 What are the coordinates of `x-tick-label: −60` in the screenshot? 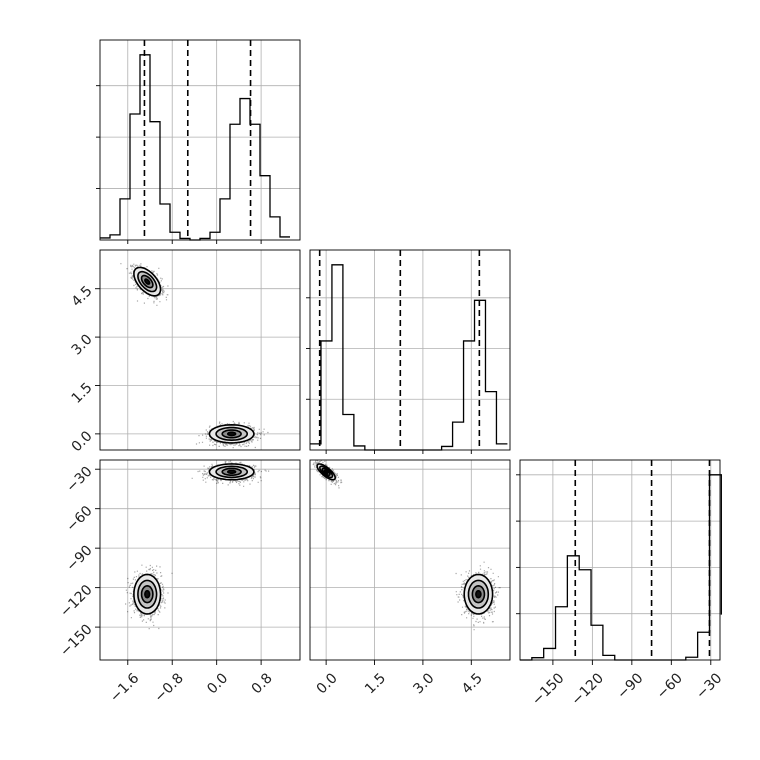 It's located at (670, 686).